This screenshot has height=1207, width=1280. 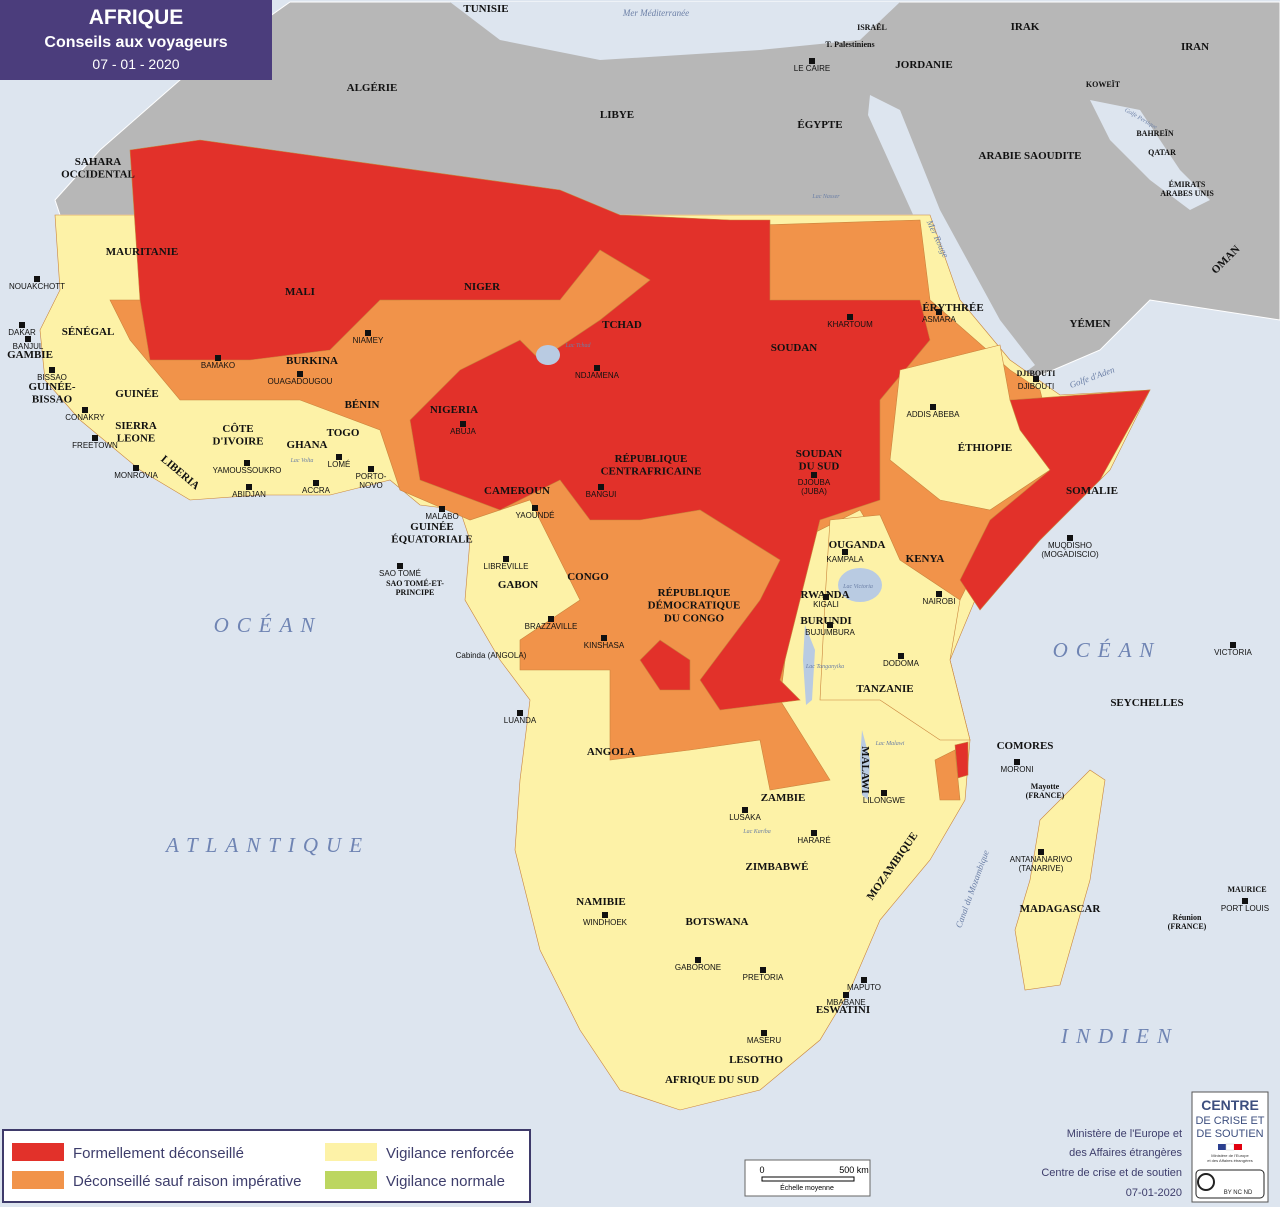 I want to click on country-label: RÉPUBLIQUE CENTRAFRICAINE, so click(x=651, y=465).